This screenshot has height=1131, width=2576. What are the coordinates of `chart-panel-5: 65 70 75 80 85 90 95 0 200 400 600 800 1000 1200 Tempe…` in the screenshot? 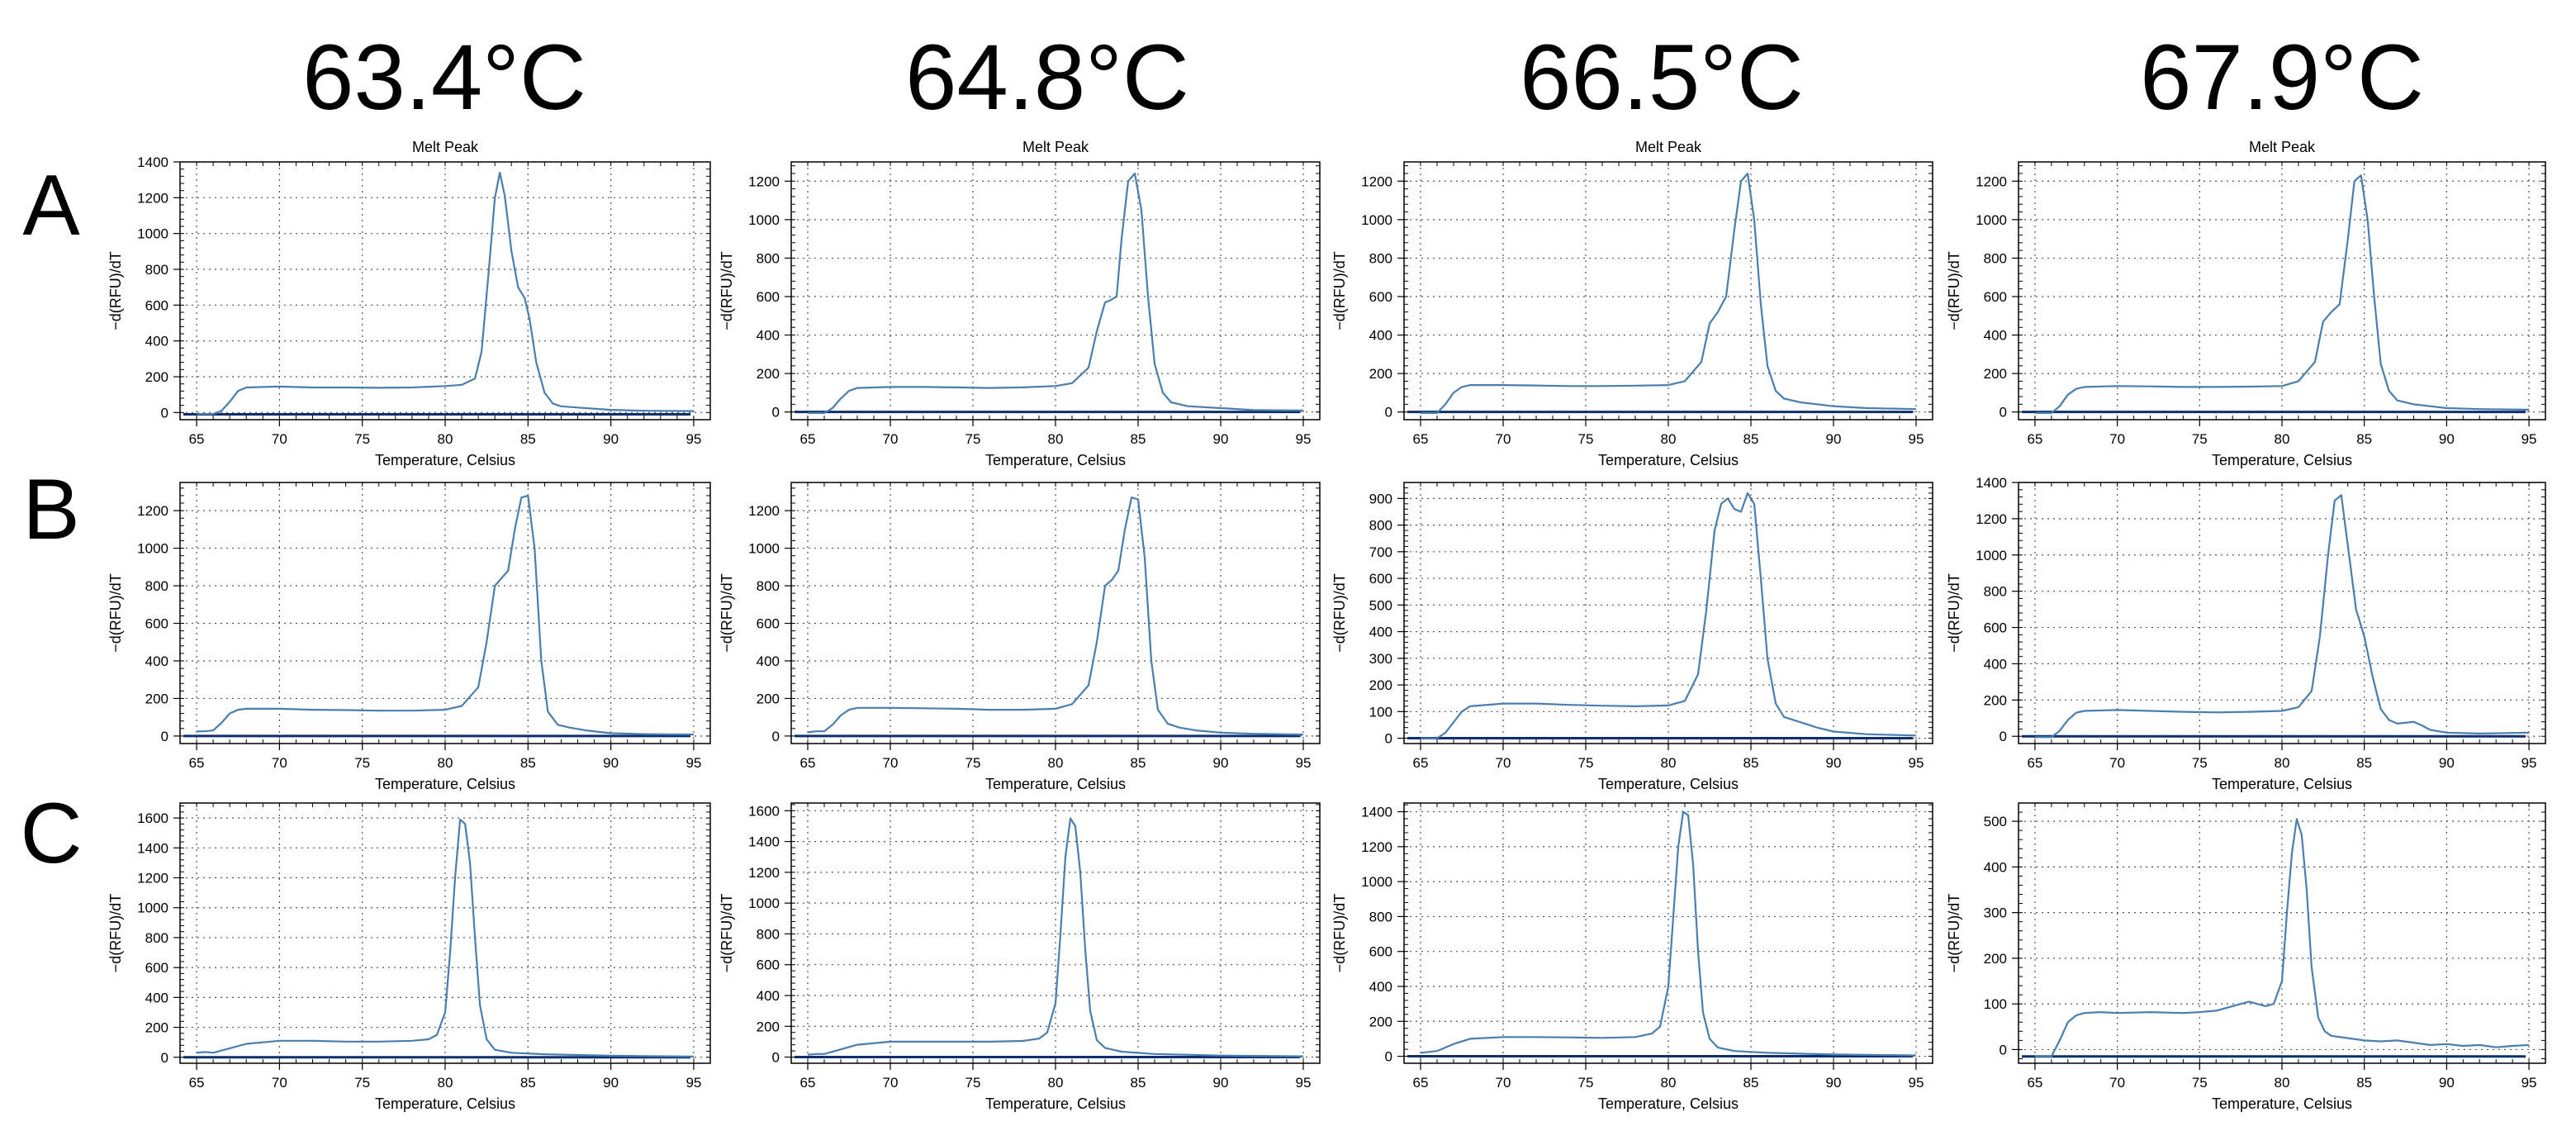 It's located at (409, 637).